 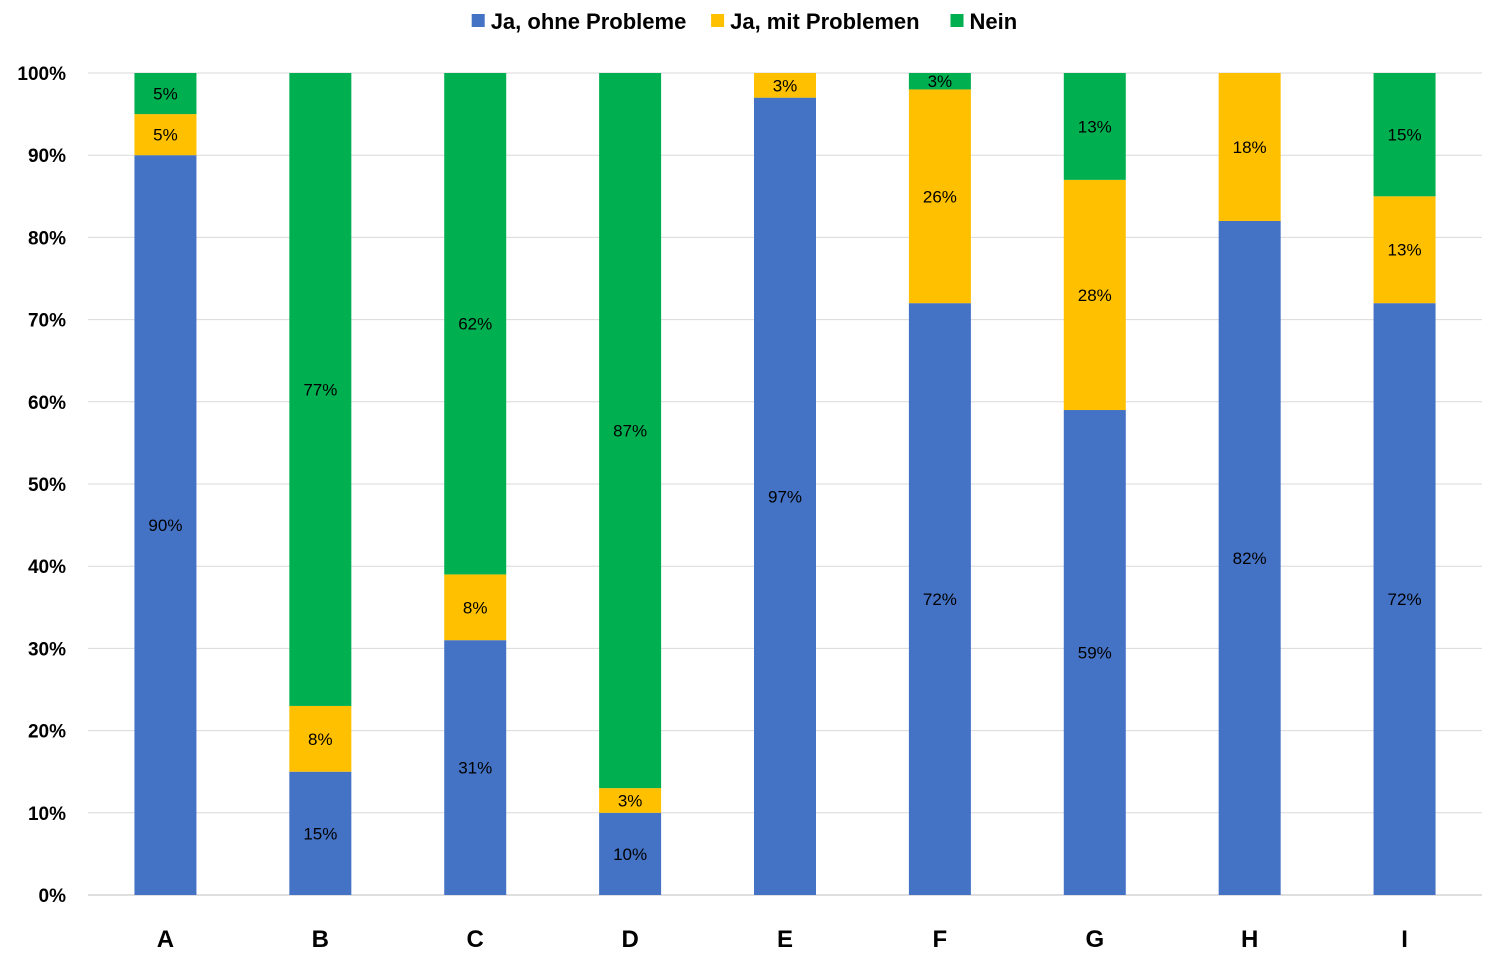 I want to click on y-tick-label: 20%, so click(x=47, y=732).